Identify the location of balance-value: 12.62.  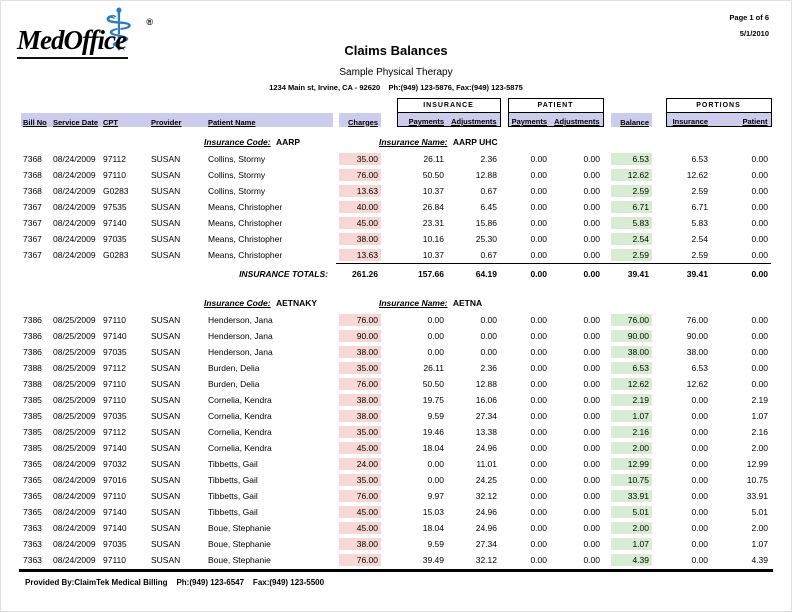
(631, 384).